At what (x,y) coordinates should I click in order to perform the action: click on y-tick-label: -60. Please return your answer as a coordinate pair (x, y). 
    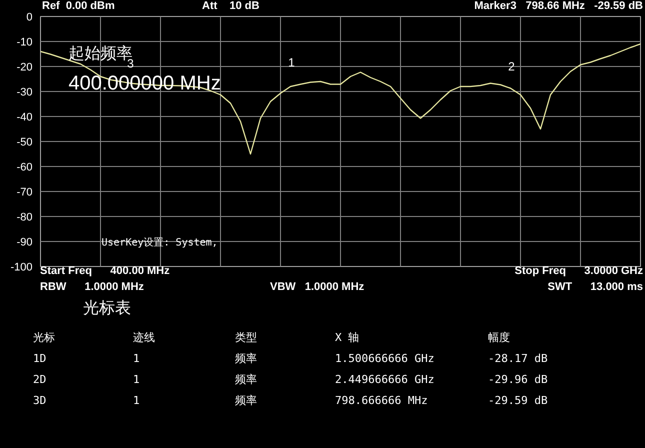
    Looking at the image, I should click on (24, 168).